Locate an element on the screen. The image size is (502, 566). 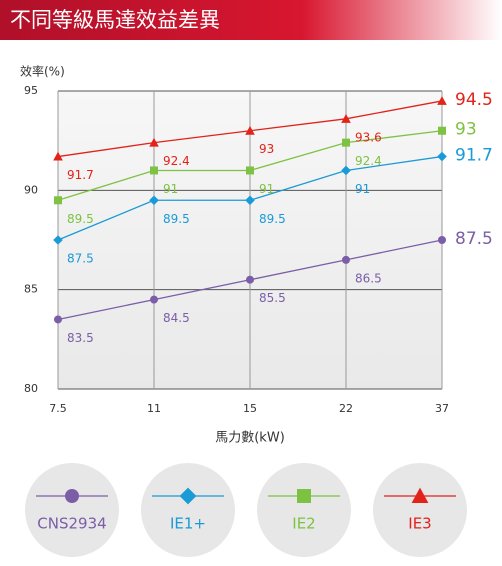
y-axis-label: 效率(%) is located at coordinates (42, 71).